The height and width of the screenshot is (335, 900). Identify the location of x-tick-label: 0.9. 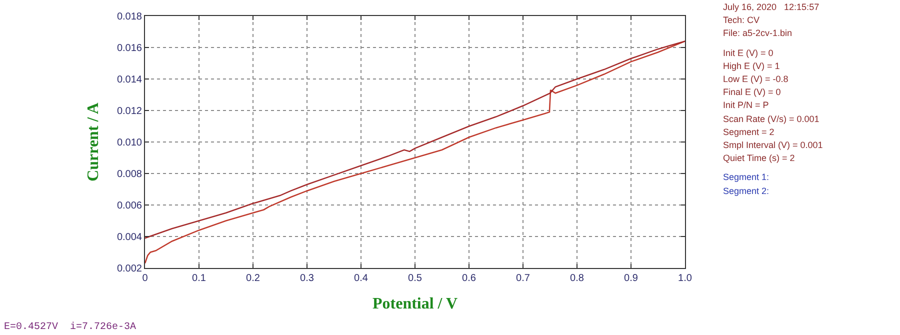
(631, 278).